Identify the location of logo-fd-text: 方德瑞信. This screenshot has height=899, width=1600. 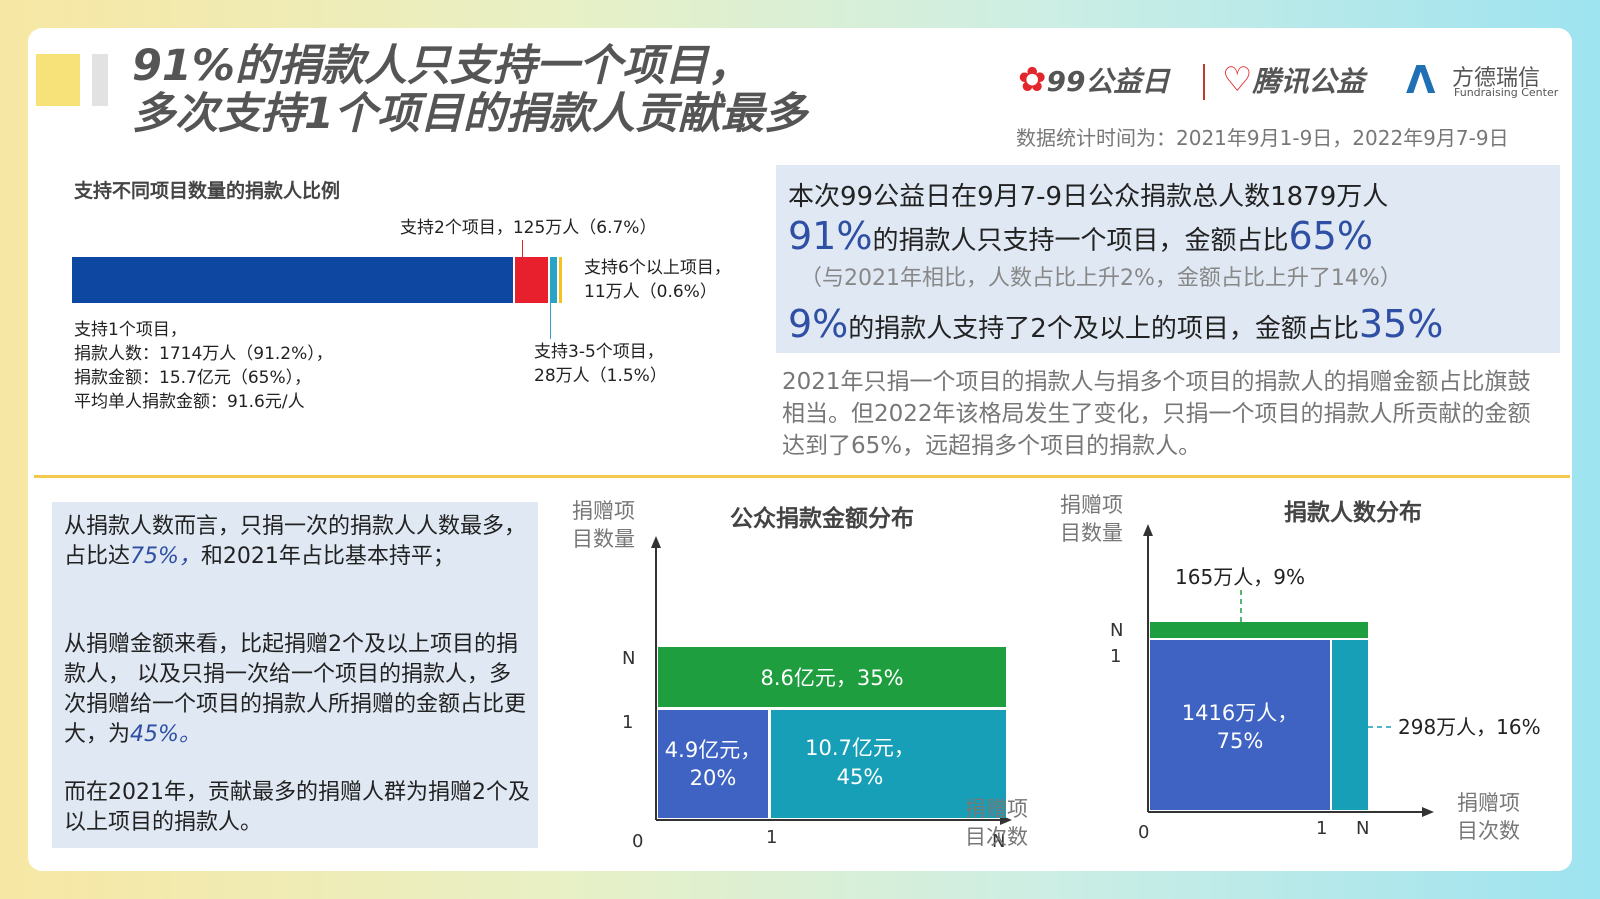
(1496, 78).